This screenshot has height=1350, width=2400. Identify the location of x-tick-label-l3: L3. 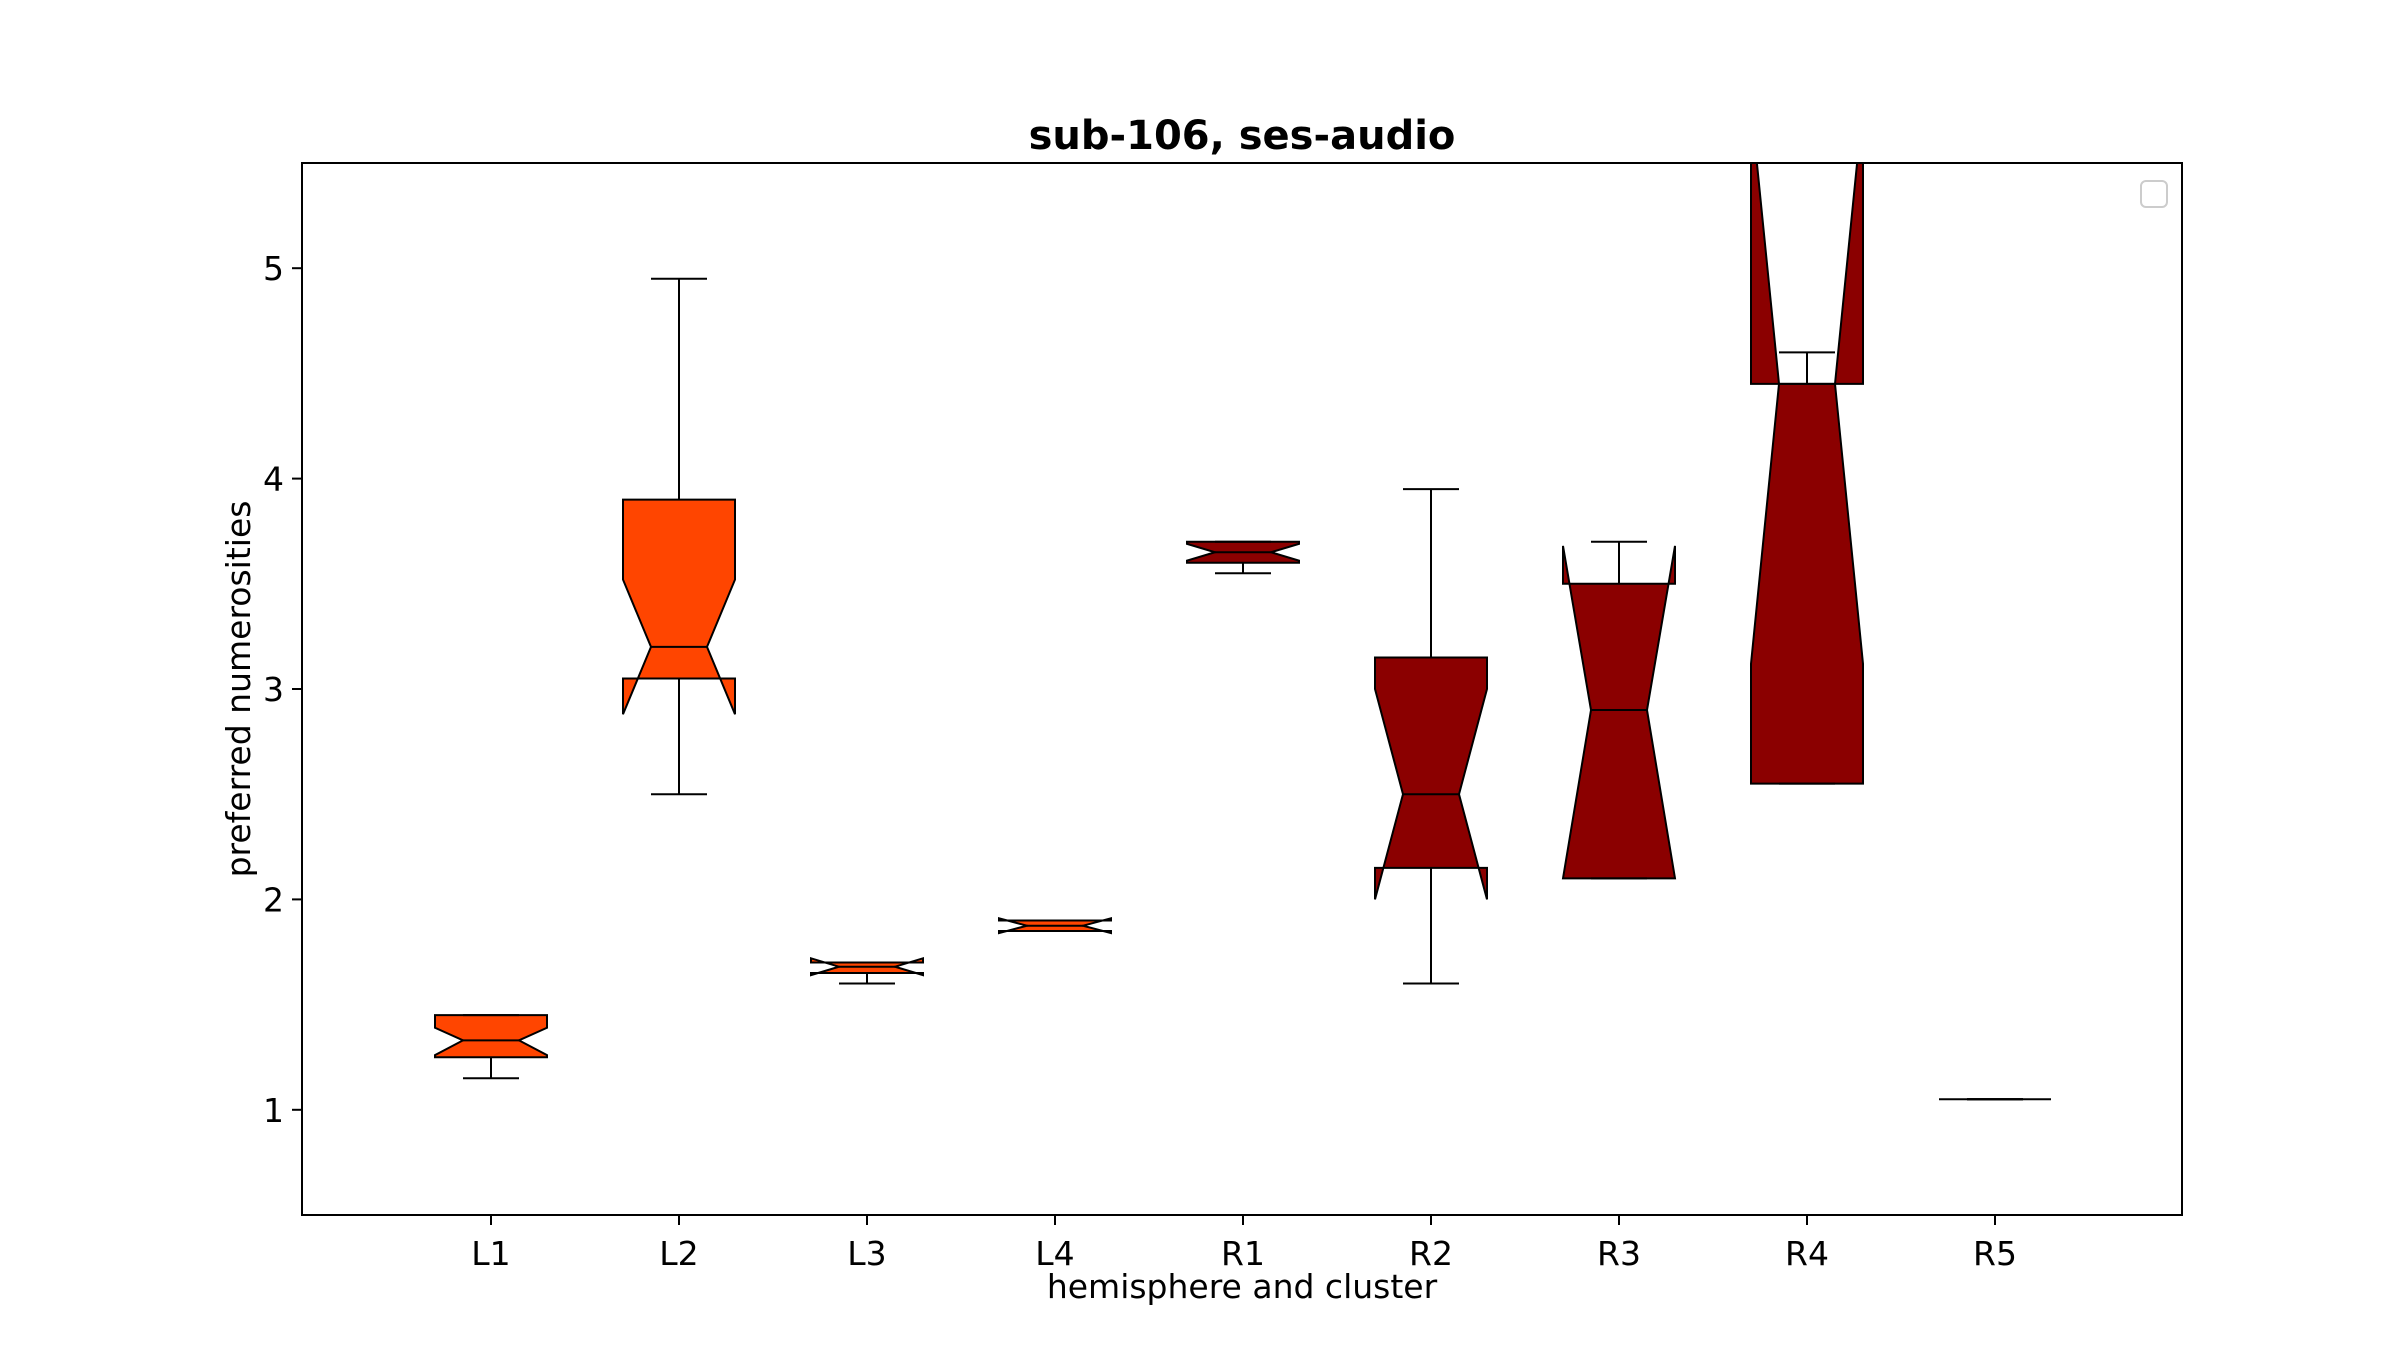
(866, 1253).